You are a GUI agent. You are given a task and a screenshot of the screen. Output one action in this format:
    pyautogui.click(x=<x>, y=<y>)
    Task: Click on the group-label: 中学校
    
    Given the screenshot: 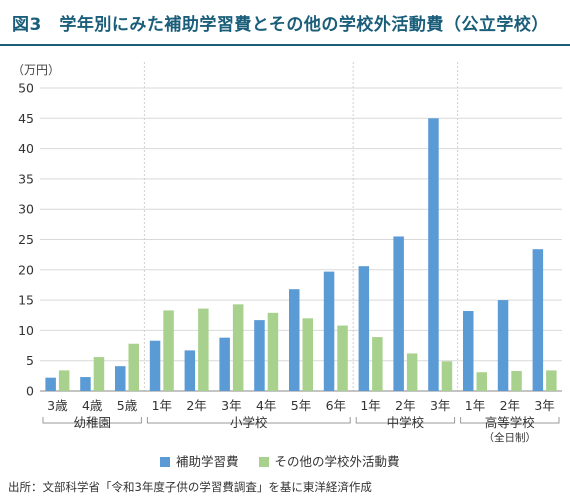 What is the action you would take?
    pyautogui.click(x=406, y=422)
    